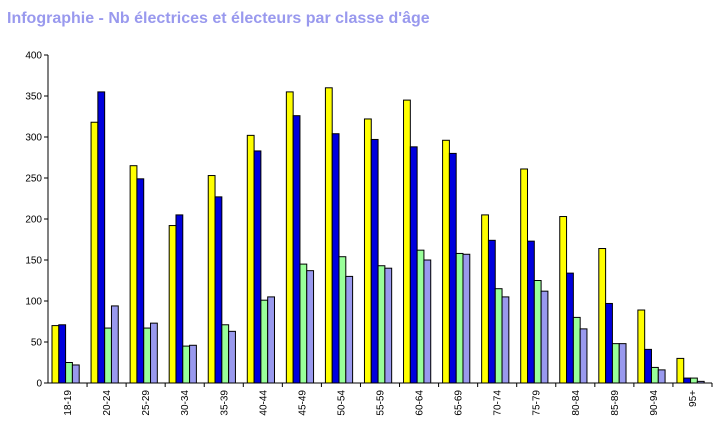 Image resolution: width=728 pixels, height=426 pixels. I want to click on bar-95+-series-1, so click(680, 370).